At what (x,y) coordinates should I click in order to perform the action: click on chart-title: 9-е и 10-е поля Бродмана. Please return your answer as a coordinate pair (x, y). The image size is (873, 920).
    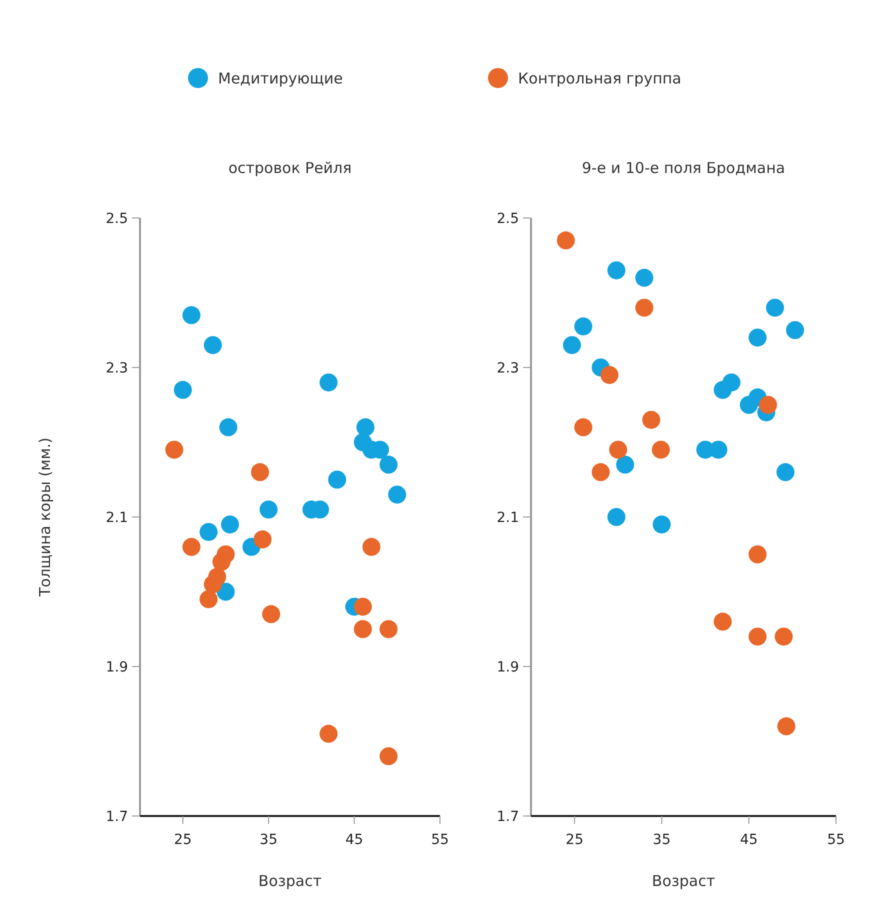
    Looking at the image, I should click on (684, 168).